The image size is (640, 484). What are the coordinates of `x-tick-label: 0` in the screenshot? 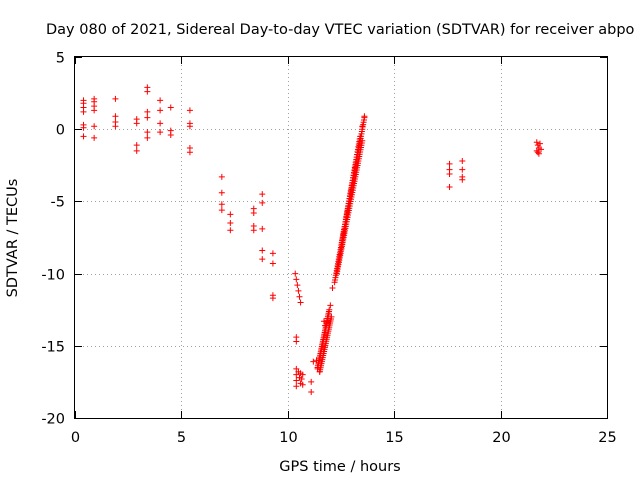 It's located at (75, 438).